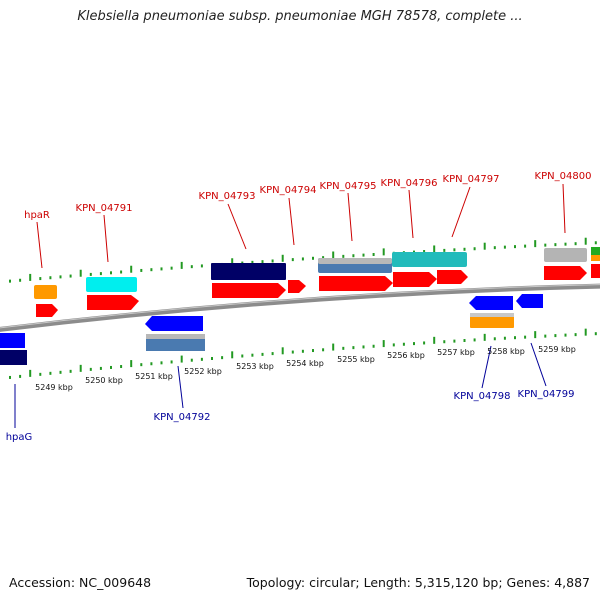 The height and width of the screenshot is (600, 600). I want to click on gene-label-top: KPN_04794, so click(288, 190).